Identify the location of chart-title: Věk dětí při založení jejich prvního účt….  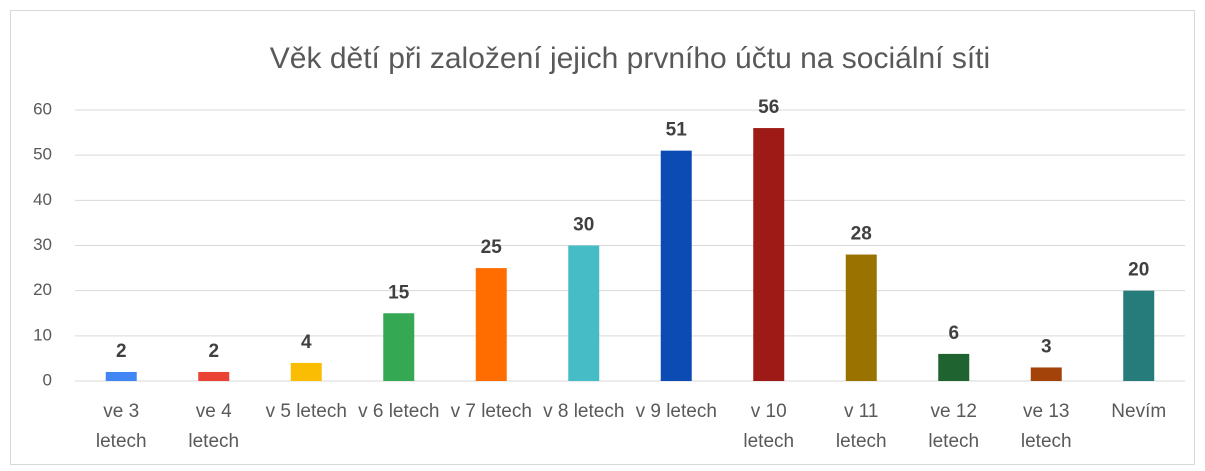
(630, 58).